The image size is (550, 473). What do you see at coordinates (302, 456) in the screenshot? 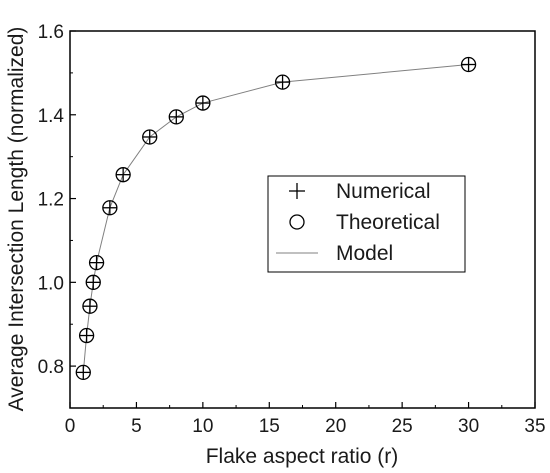
I see `x-axis-label: Flake aspect ratio (r)` at bounding box center [302, 456].